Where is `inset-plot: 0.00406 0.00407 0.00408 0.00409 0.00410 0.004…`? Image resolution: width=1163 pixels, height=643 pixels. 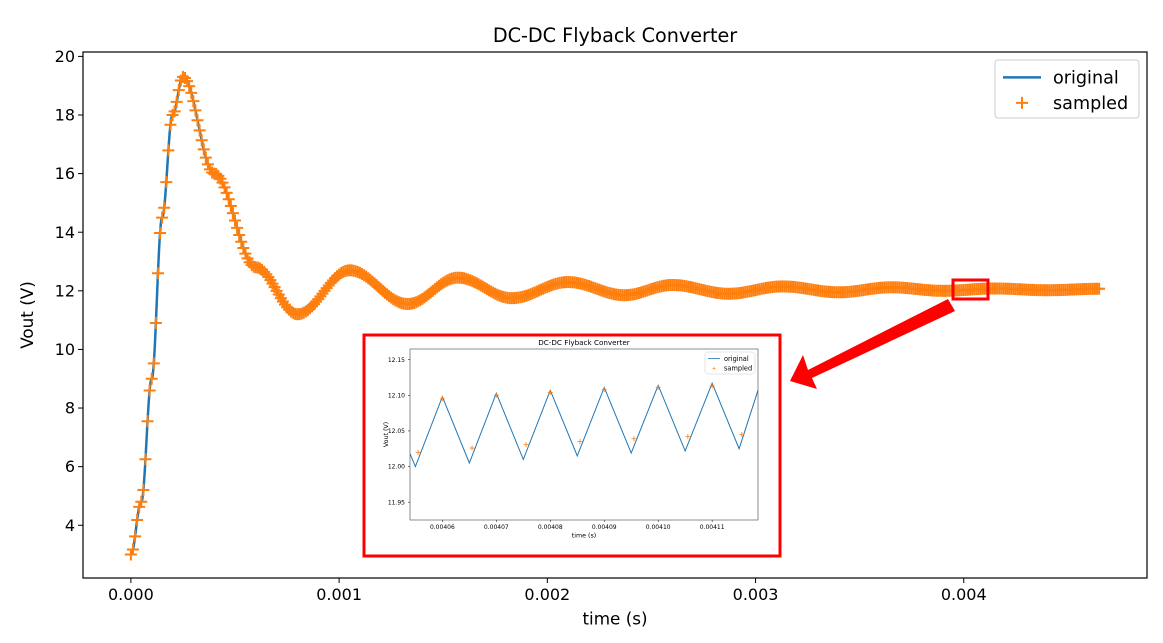
inset-plot: 0.00406 0.00407 0.00408 0.00409 0.00410 0.004… is located at coordinates (571, 439).